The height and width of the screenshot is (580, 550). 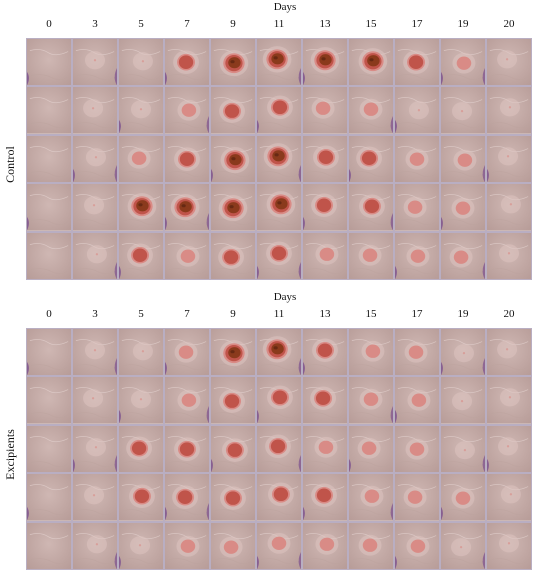 What do you see at coordinates (285, 7) in the screenshot?
I see `days-axis-title: Days` at bounding box center [285, 7].